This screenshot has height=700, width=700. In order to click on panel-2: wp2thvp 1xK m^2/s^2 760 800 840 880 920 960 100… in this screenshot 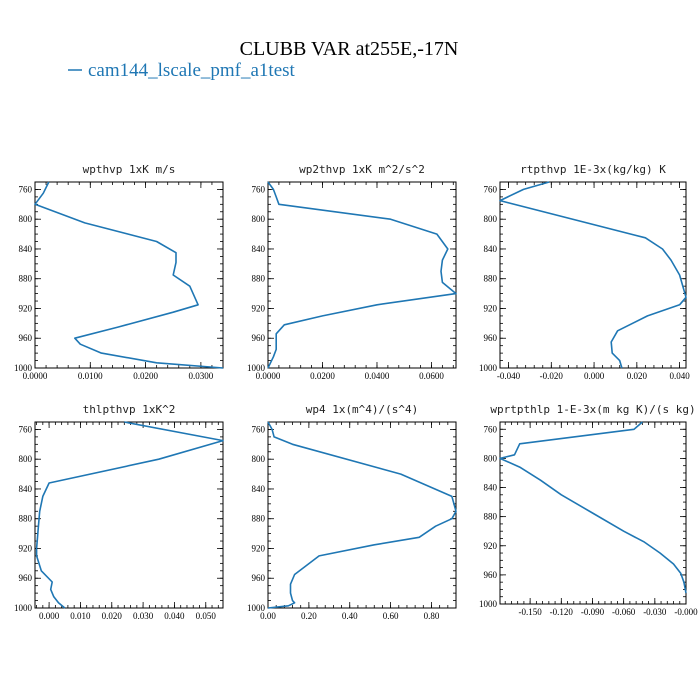, I will do `click(352, 272)`.